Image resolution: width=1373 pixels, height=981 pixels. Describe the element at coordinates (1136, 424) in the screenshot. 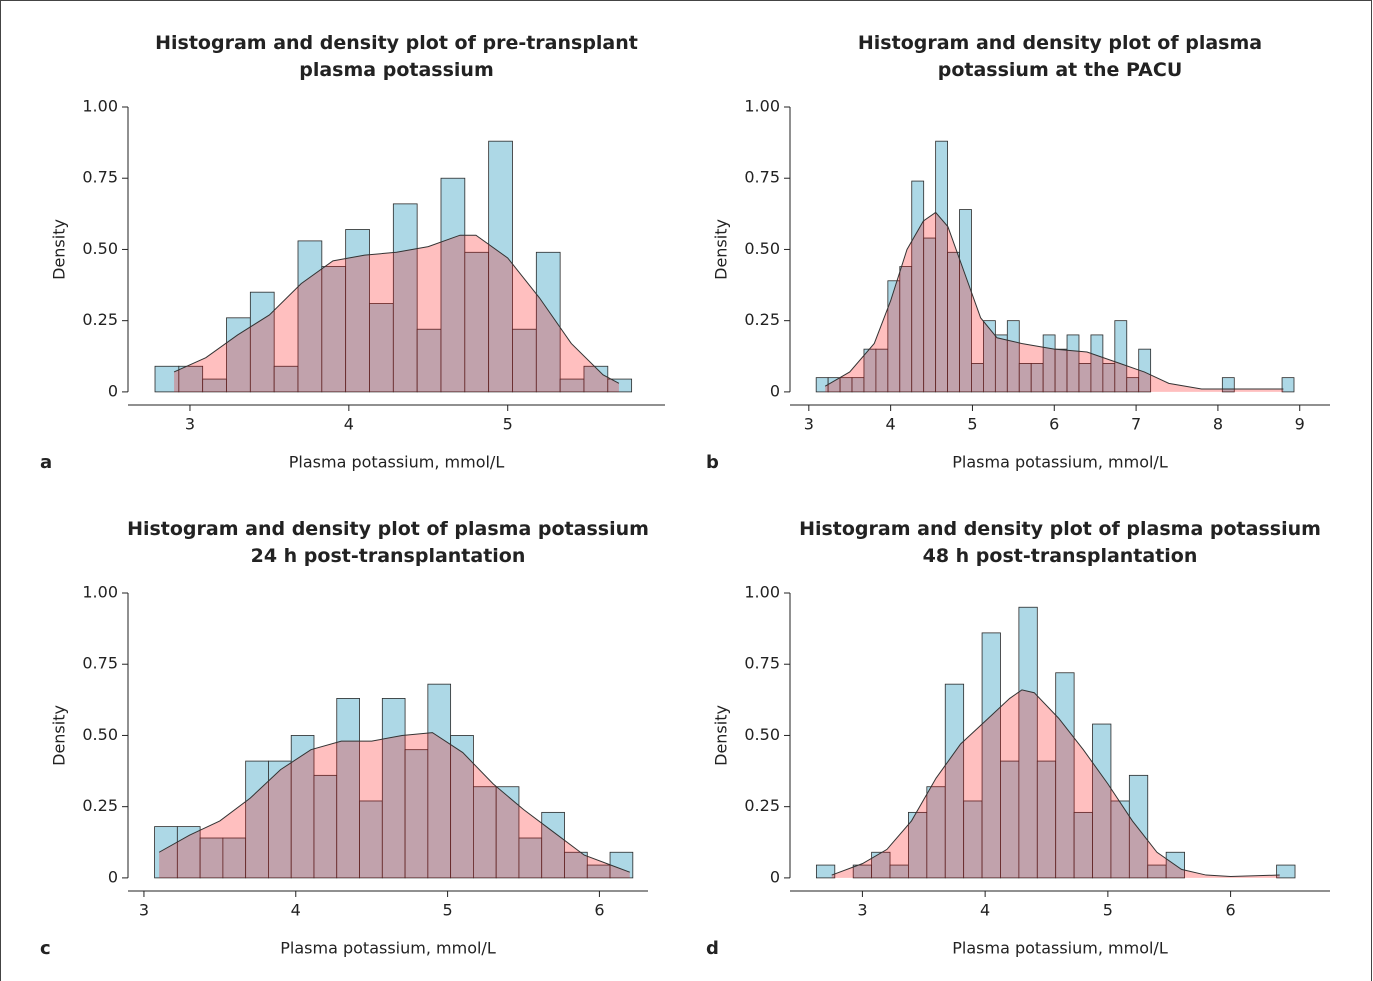

I see `x-tick-label: 7` at that location.